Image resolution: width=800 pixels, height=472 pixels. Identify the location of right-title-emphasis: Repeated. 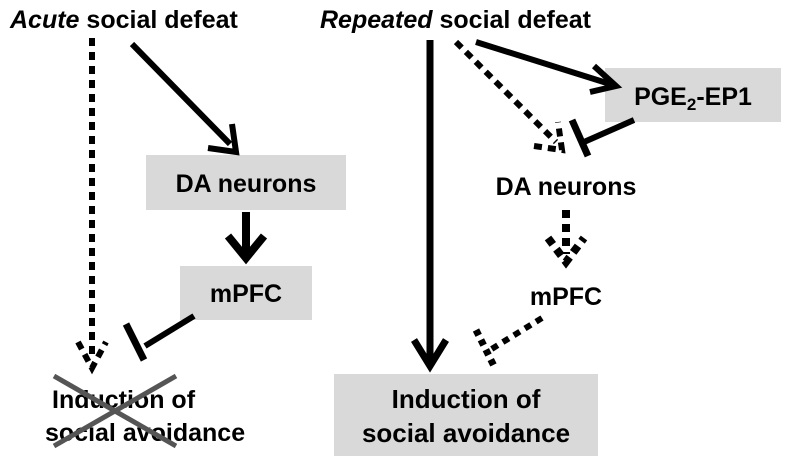
(376, 20).